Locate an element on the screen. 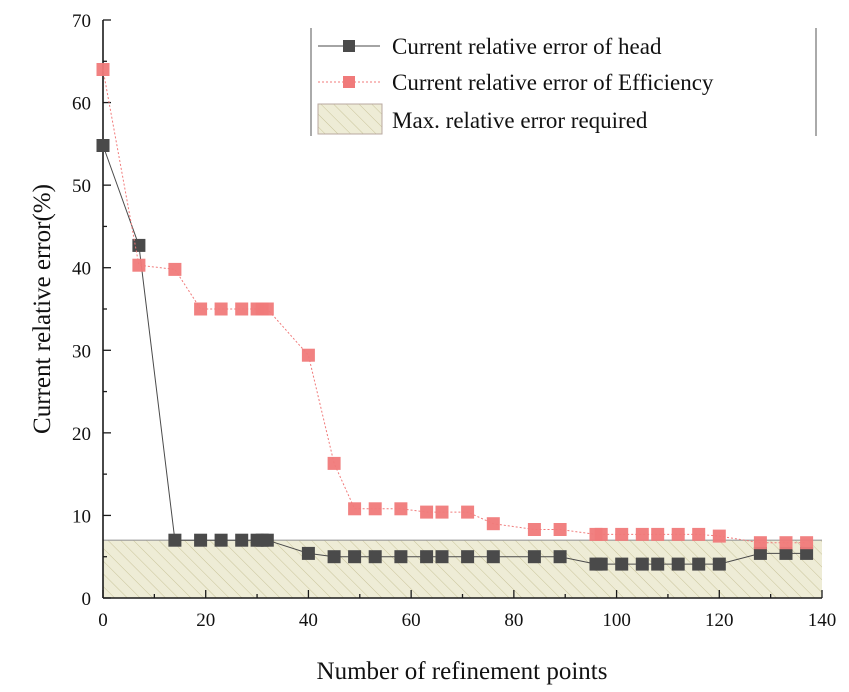 The height and width of the screenshot is (692, 849). x-tick-label: 80 is located at coordinates (513, 620).